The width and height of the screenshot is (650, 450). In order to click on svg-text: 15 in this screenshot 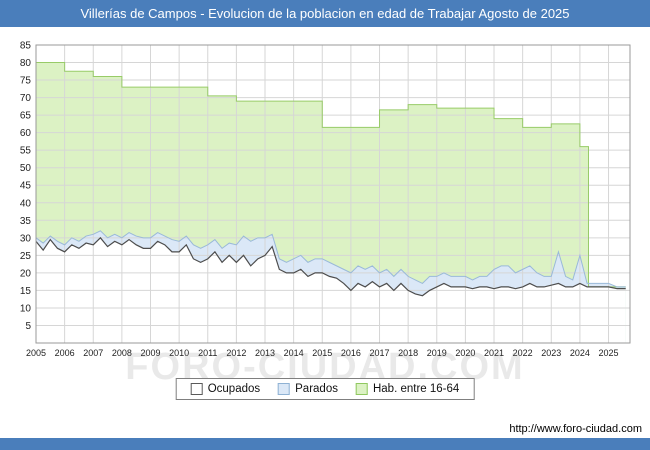, I will do `click(26, 291)`.